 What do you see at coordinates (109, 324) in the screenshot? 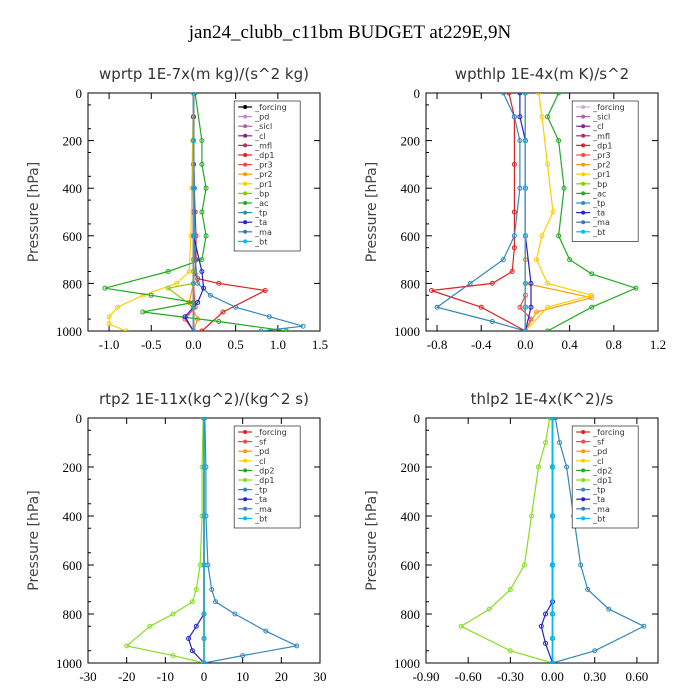
I see `wprtp-series-point-pr1` at bounding box center [109, 324].